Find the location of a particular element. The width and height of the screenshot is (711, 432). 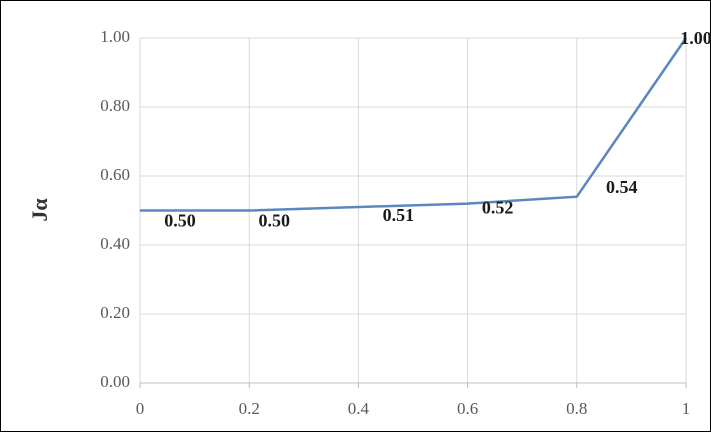

x-tick-label: 0 is located at coordinates (140, 408).